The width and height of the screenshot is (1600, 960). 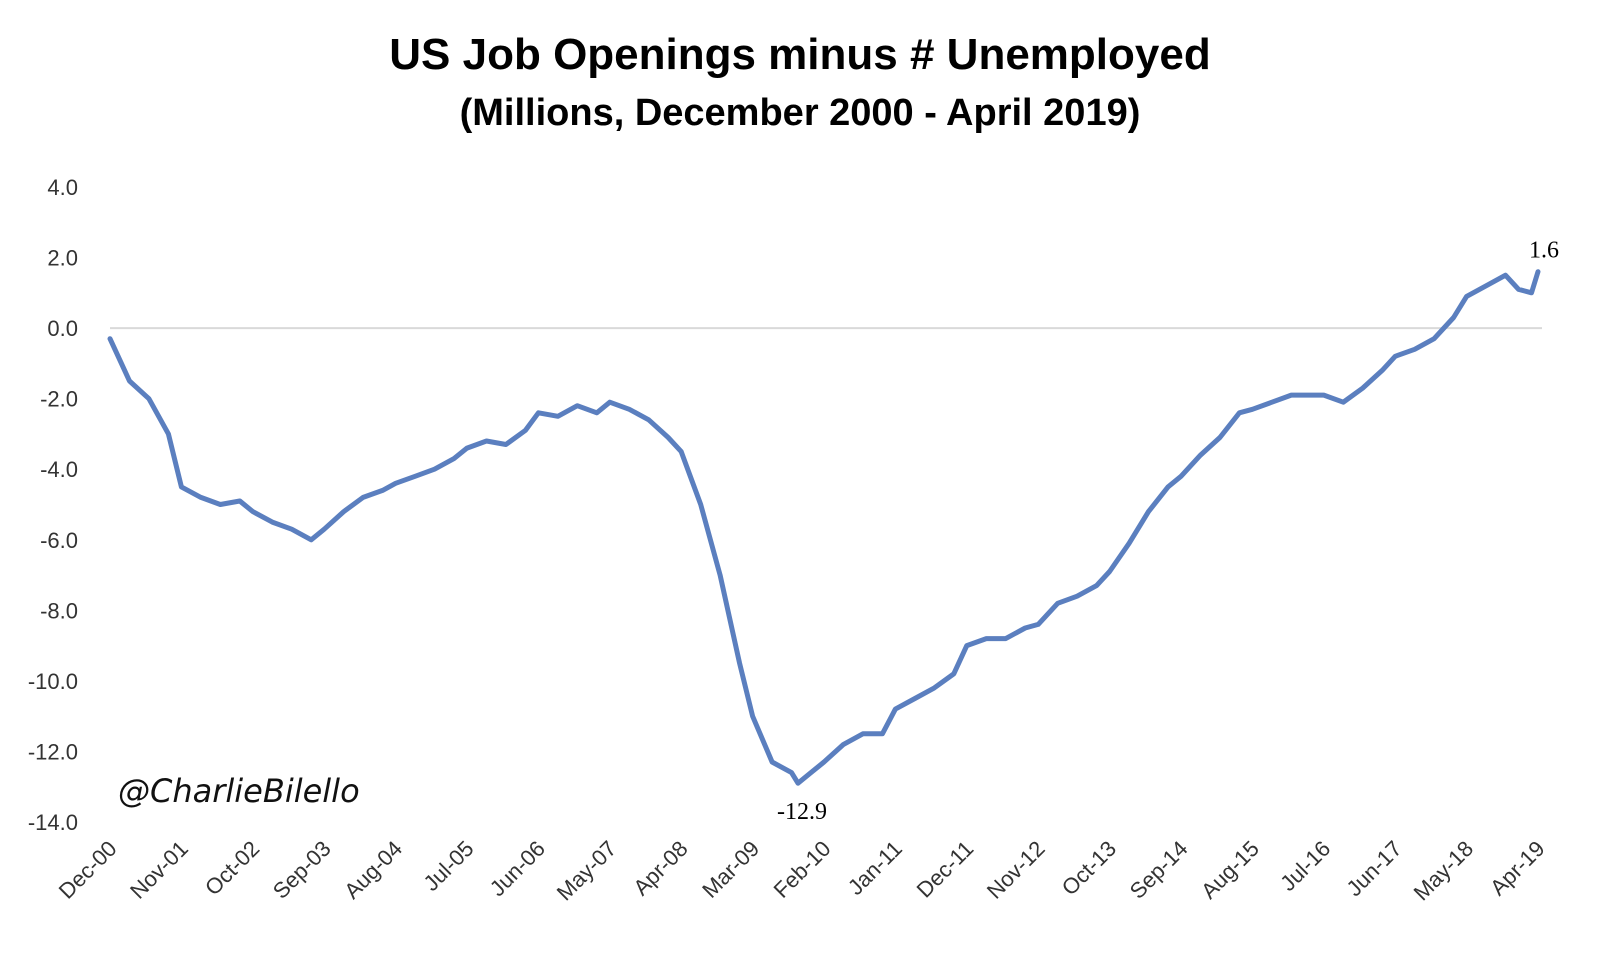 I want to click on chart-title: US Job Openings minus # Unemployed, so click(x=800, y=54).